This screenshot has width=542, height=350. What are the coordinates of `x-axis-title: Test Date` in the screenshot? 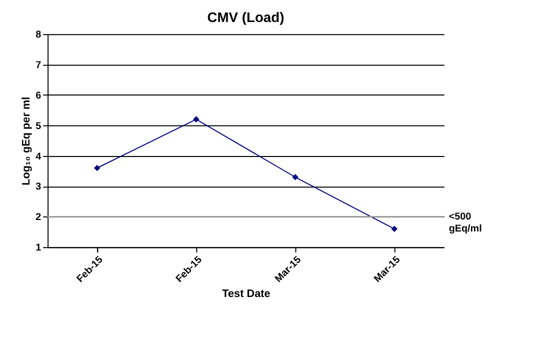 It's located at (246, 294).